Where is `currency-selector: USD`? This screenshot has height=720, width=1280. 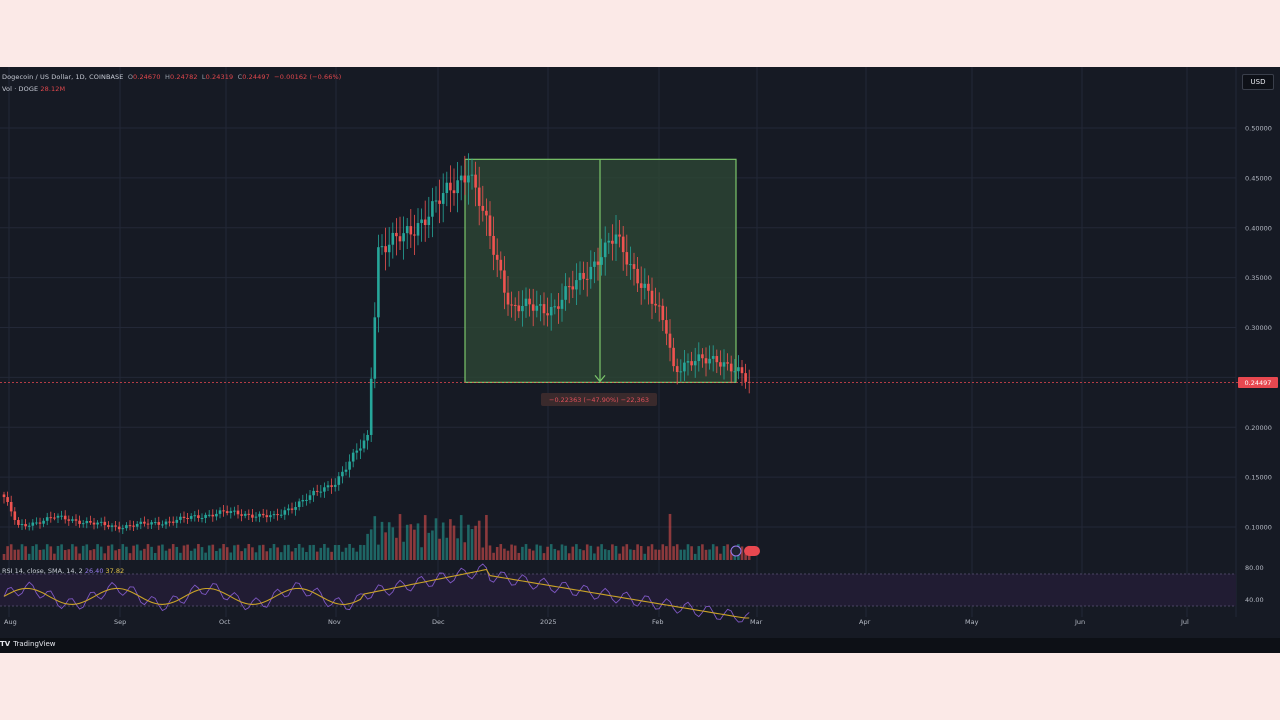 currency-selector: USD is located at coordinates (1258, 82).